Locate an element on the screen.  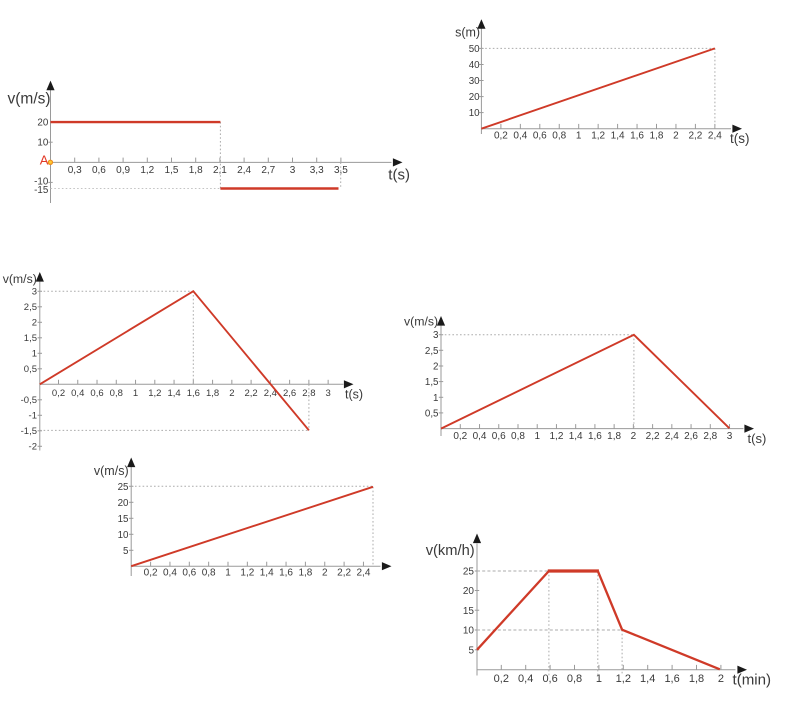
svg-text: -2 is located at coordinates (33, 447).